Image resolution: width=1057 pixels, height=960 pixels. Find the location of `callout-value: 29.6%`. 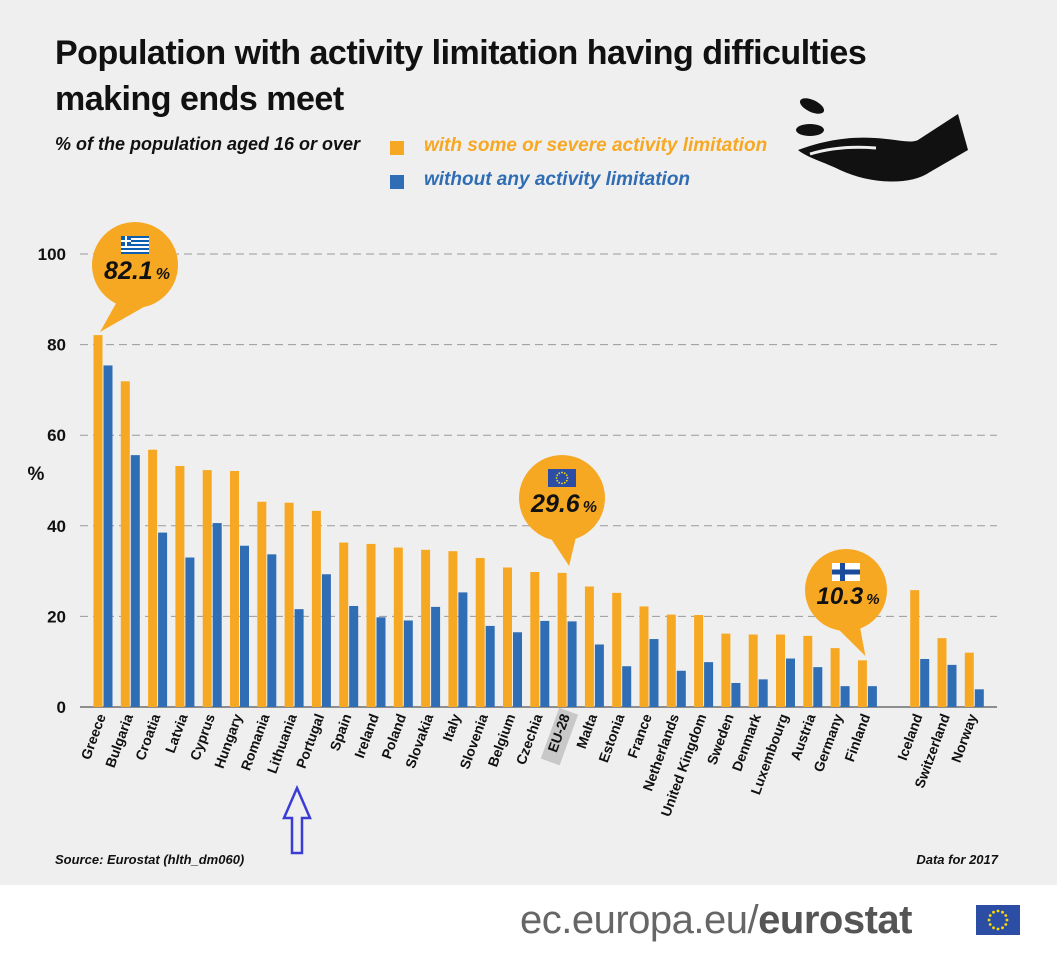

callout-value: 29.6% is located at coordinates (563, 504).